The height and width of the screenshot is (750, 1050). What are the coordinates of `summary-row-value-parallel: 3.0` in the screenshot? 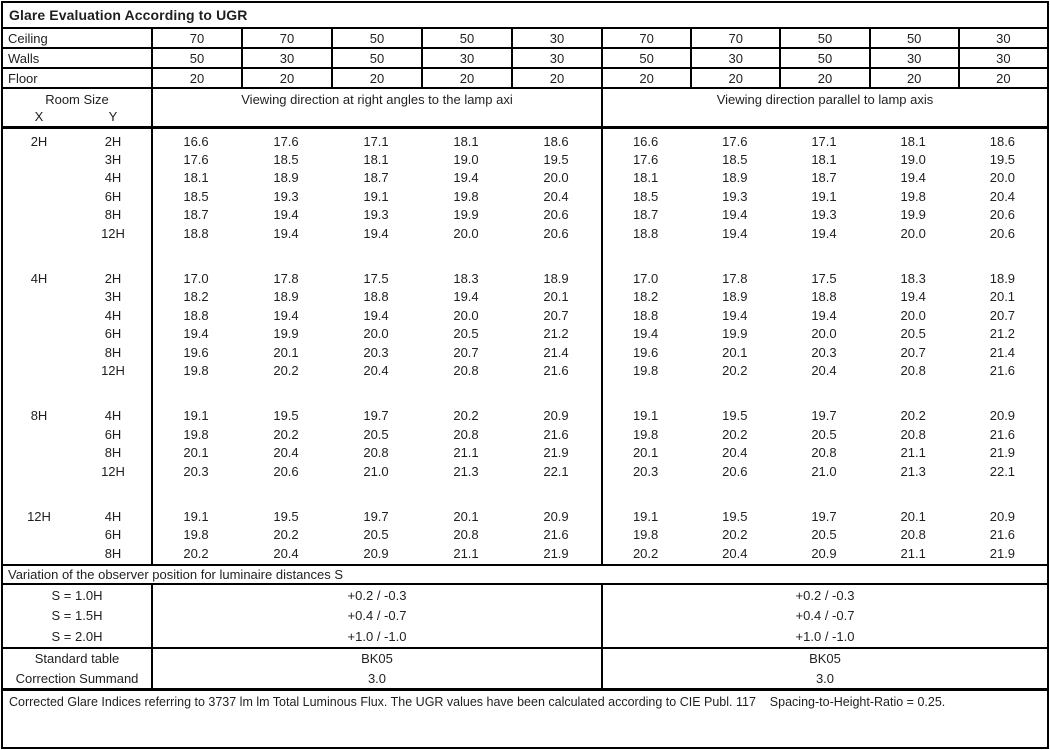 It's located at (824, 678).